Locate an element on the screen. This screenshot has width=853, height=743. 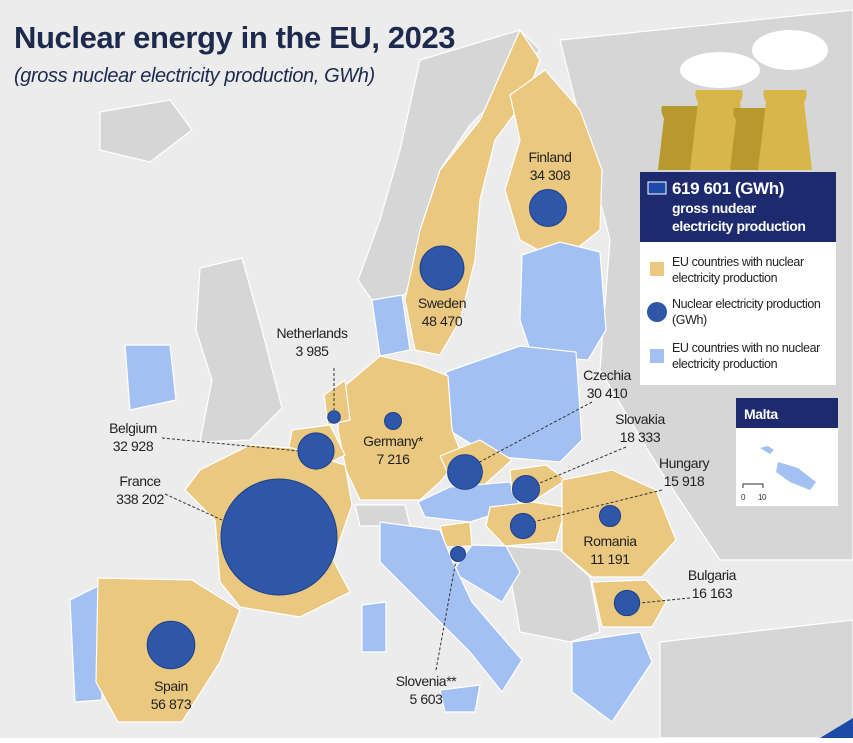
country-name: Slovenia** is located at coordinates (427, 681).